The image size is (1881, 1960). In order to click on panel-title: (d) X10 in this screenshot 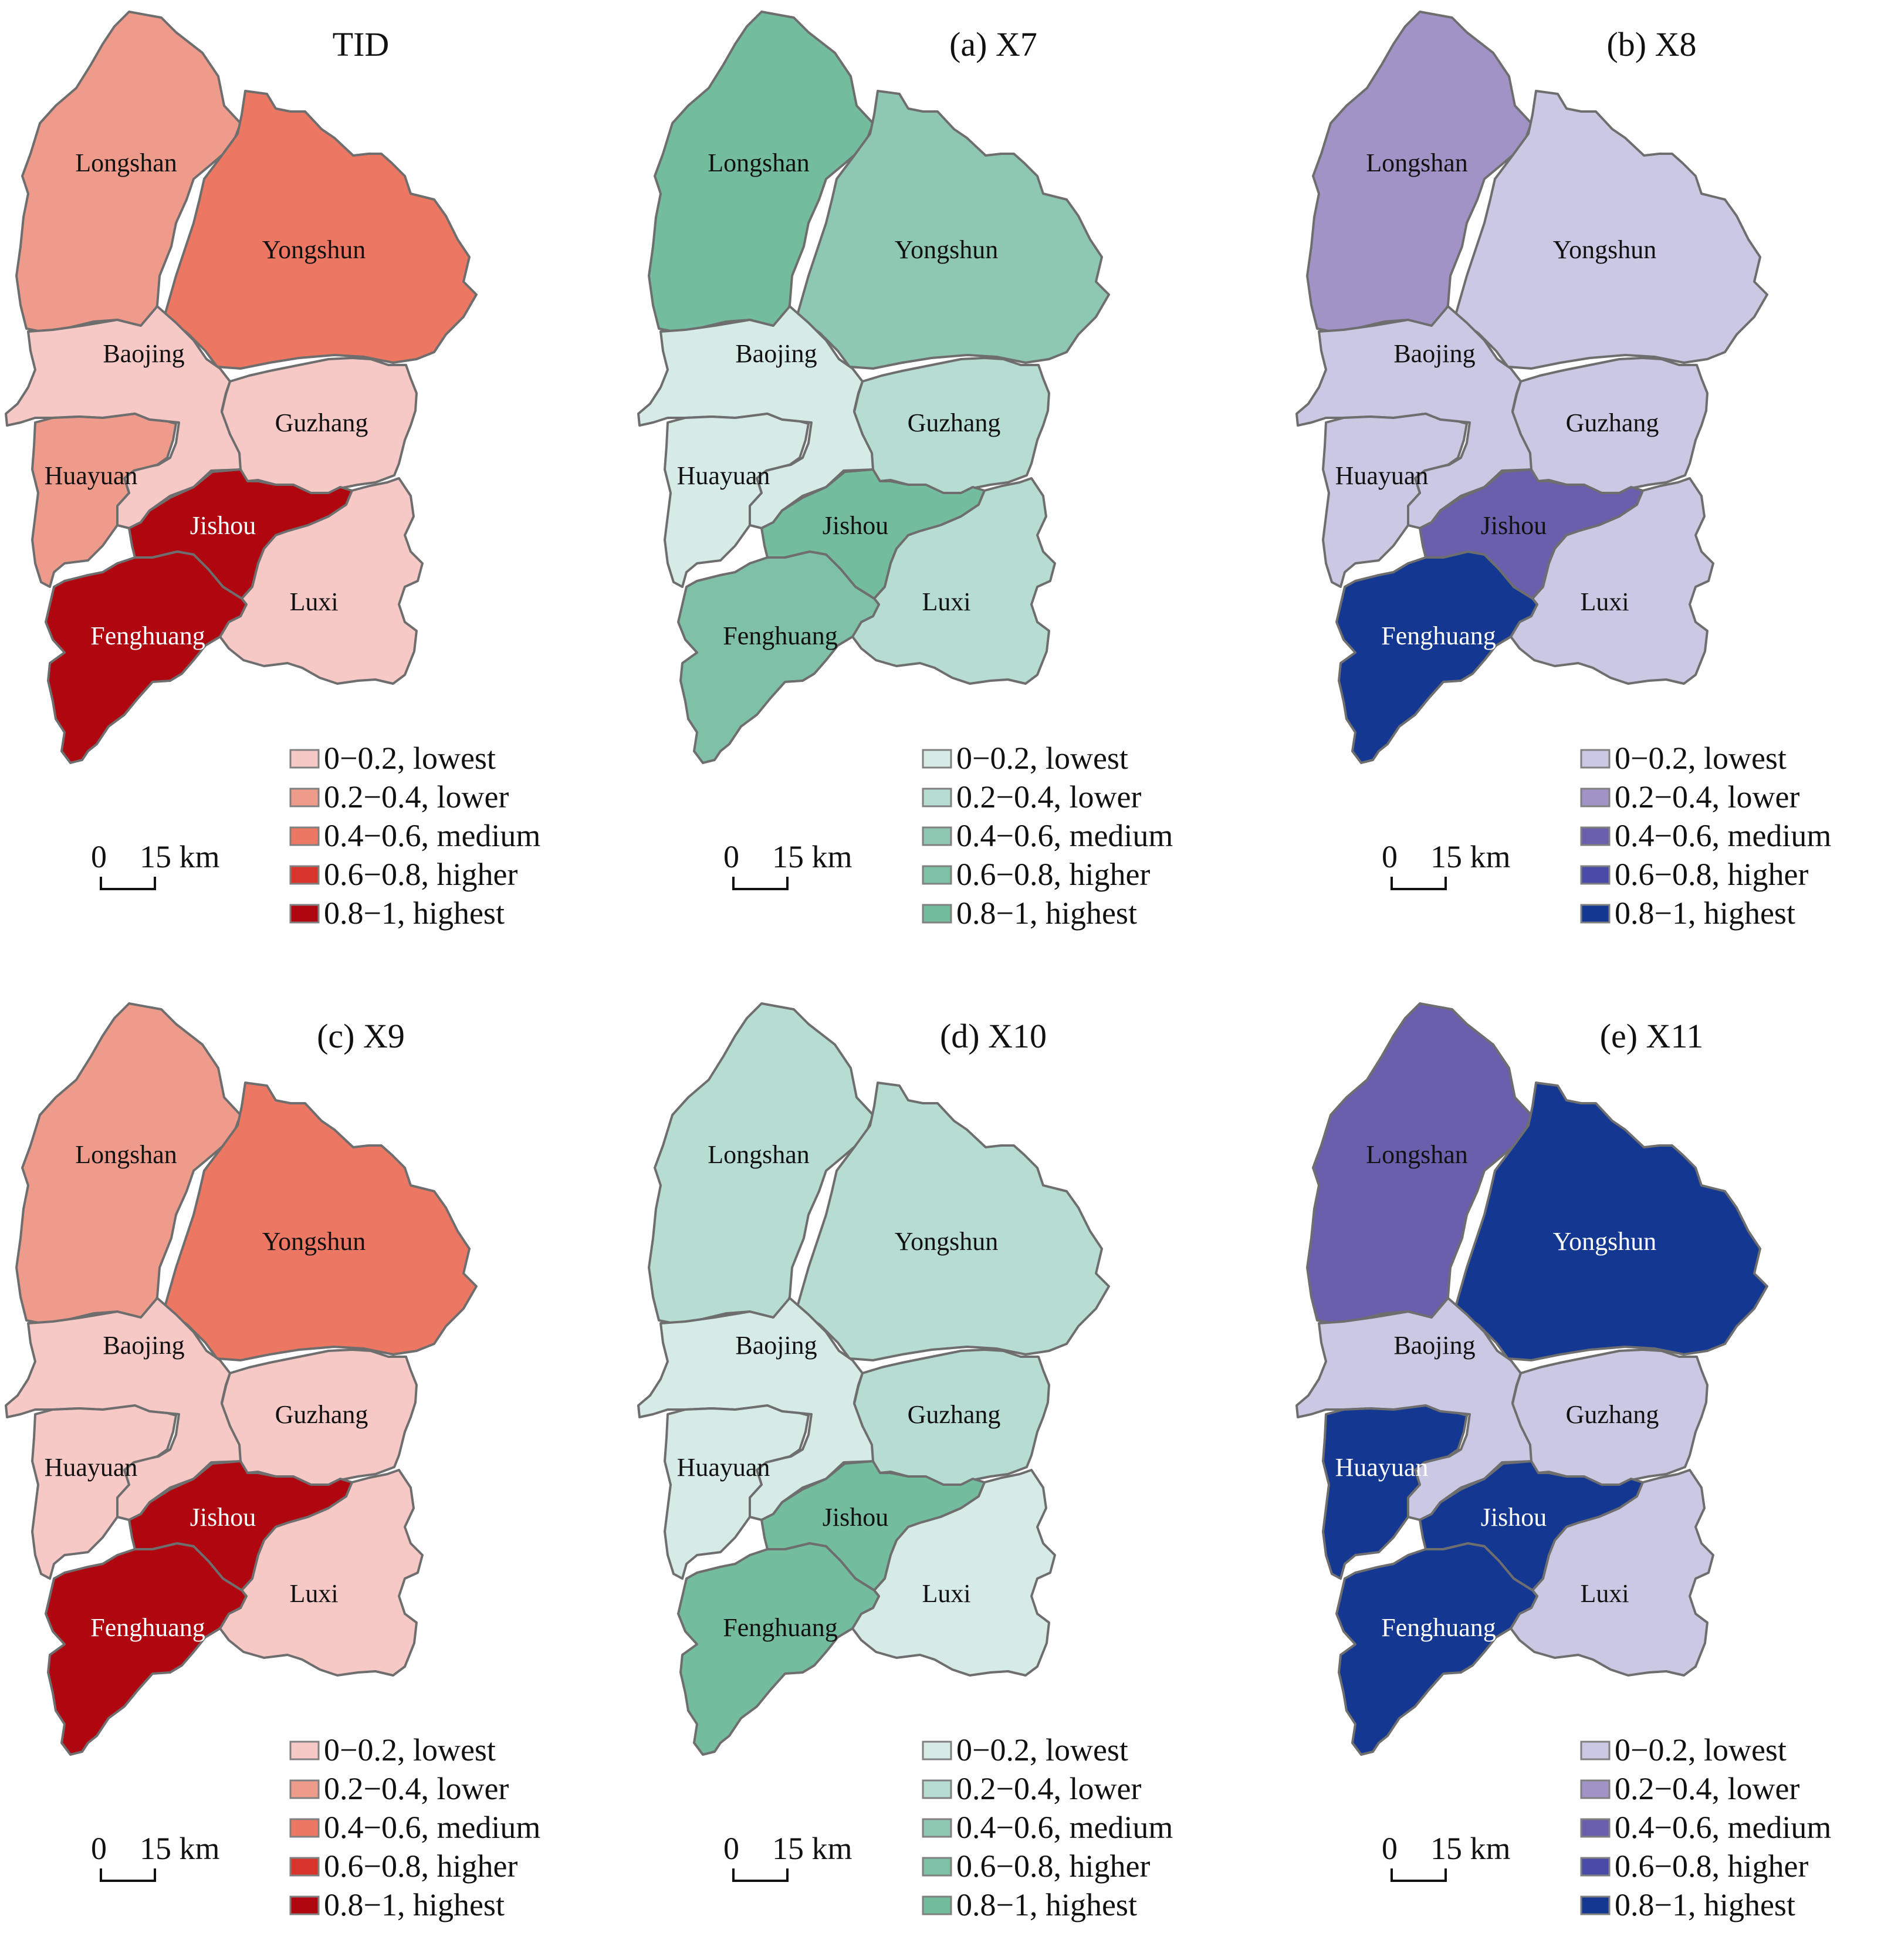, I will do `click(993, 1036)`.